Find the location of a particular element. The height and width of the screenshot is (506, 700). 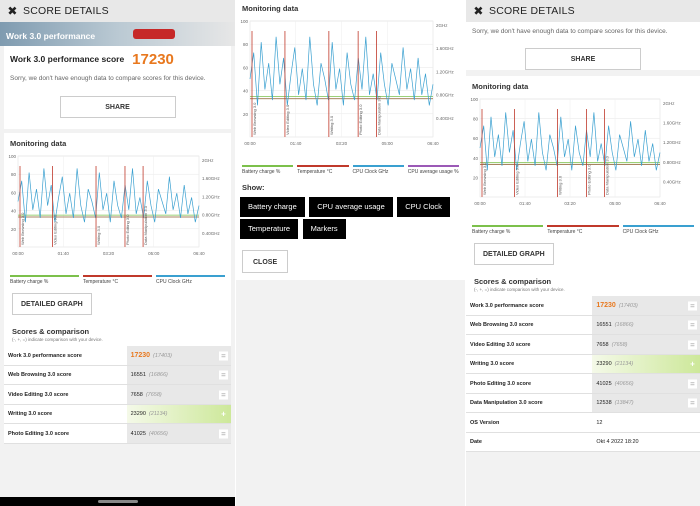

benchmark-banner: Work 3.0 performance is located at coordinates (117, 34).